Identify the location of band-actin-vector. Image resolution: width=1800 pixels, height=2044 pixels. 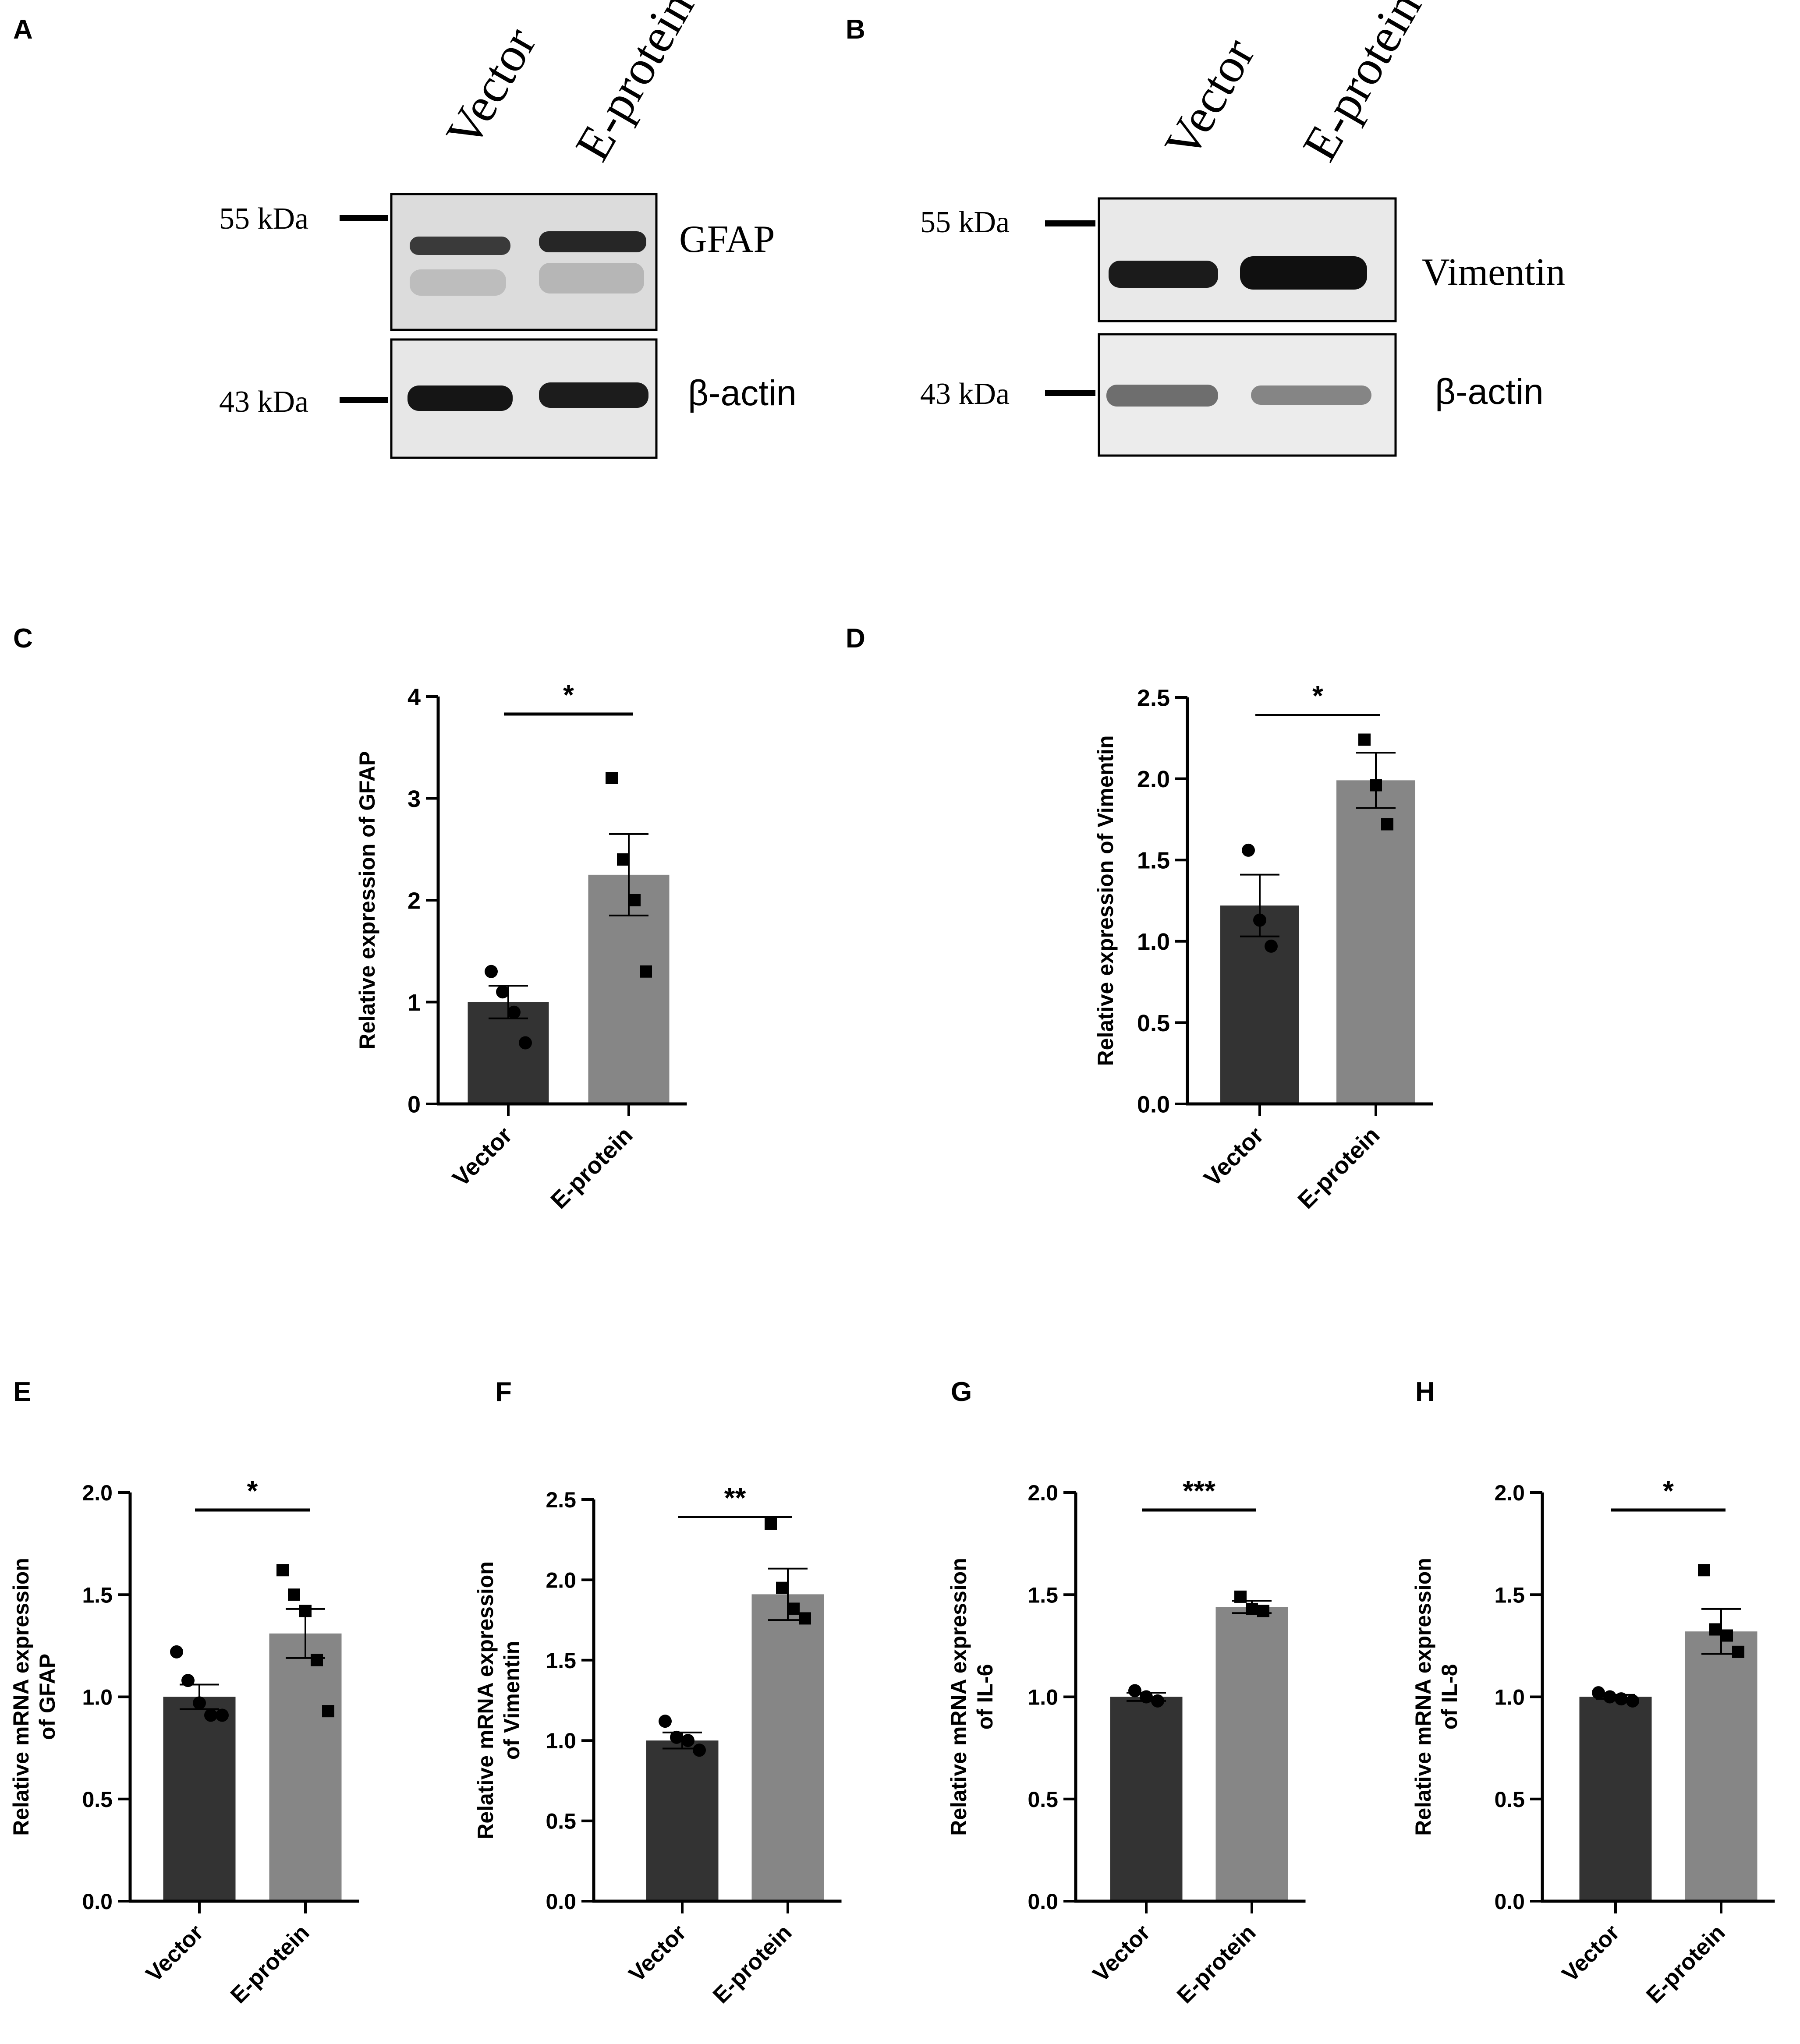
(460, 398).